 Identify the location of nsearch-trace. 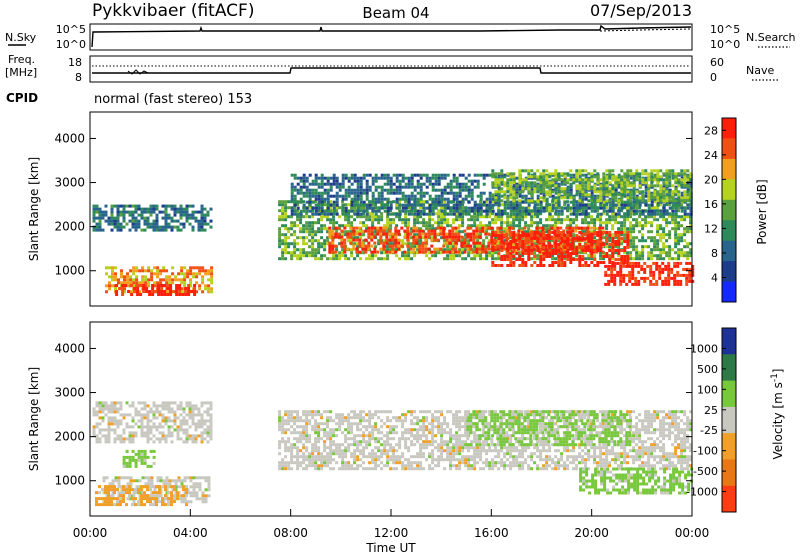
(645, 30).